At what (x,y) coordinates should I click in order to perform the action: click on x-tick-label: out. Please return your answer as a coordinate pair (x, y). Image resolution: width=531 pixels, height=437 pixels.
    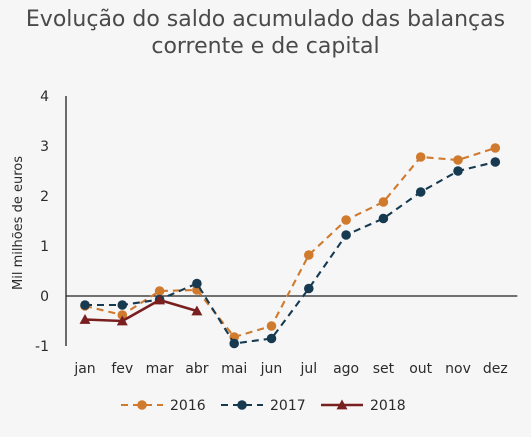
    Looking at the image, I should click on (420, 369).